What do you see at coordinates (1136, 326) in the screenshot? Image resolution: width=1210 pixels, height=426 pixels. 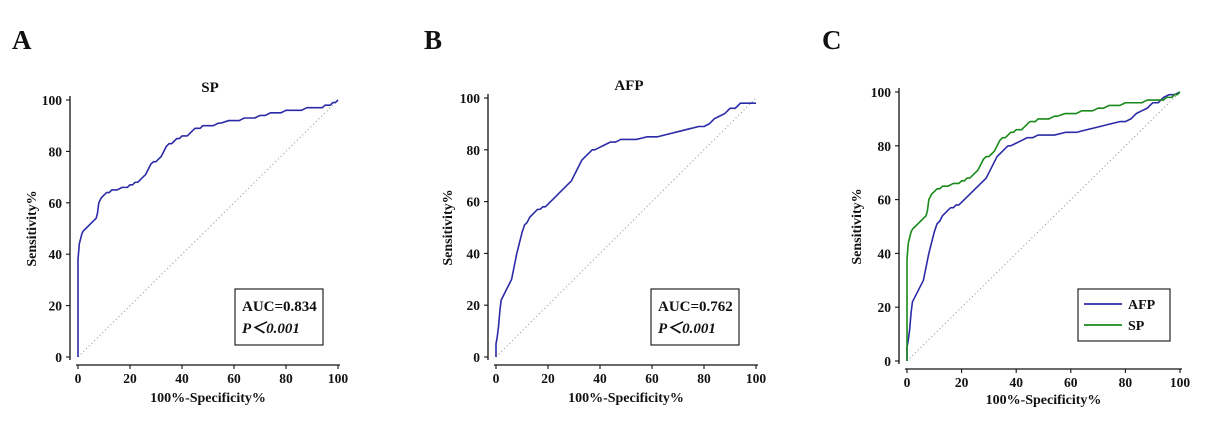 I see `legend-label-sp: SP` at bounding box center [1136, 326].